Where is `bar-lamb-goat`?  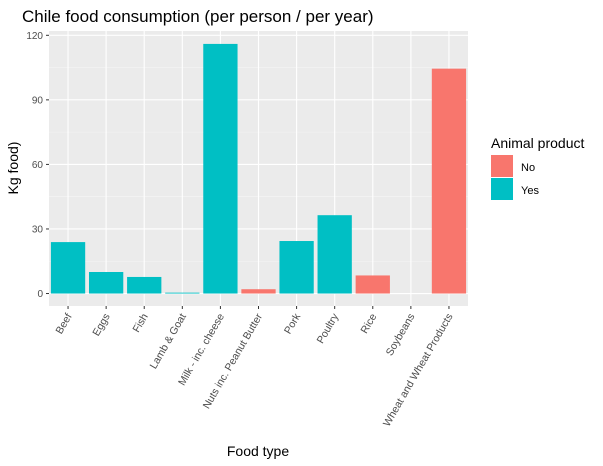 bar-lamb-goat is located at coordinates (182, 293).